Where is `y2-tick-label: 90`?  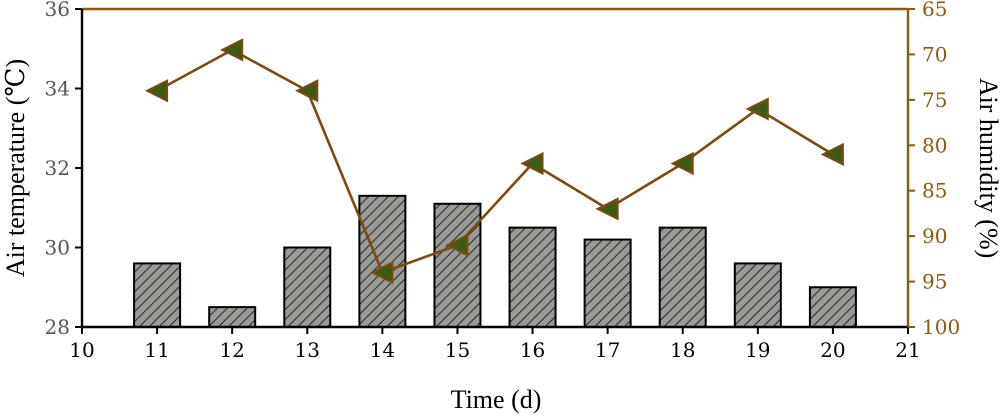
y2-tick-label: 90 is located at coordinates (934, 236).